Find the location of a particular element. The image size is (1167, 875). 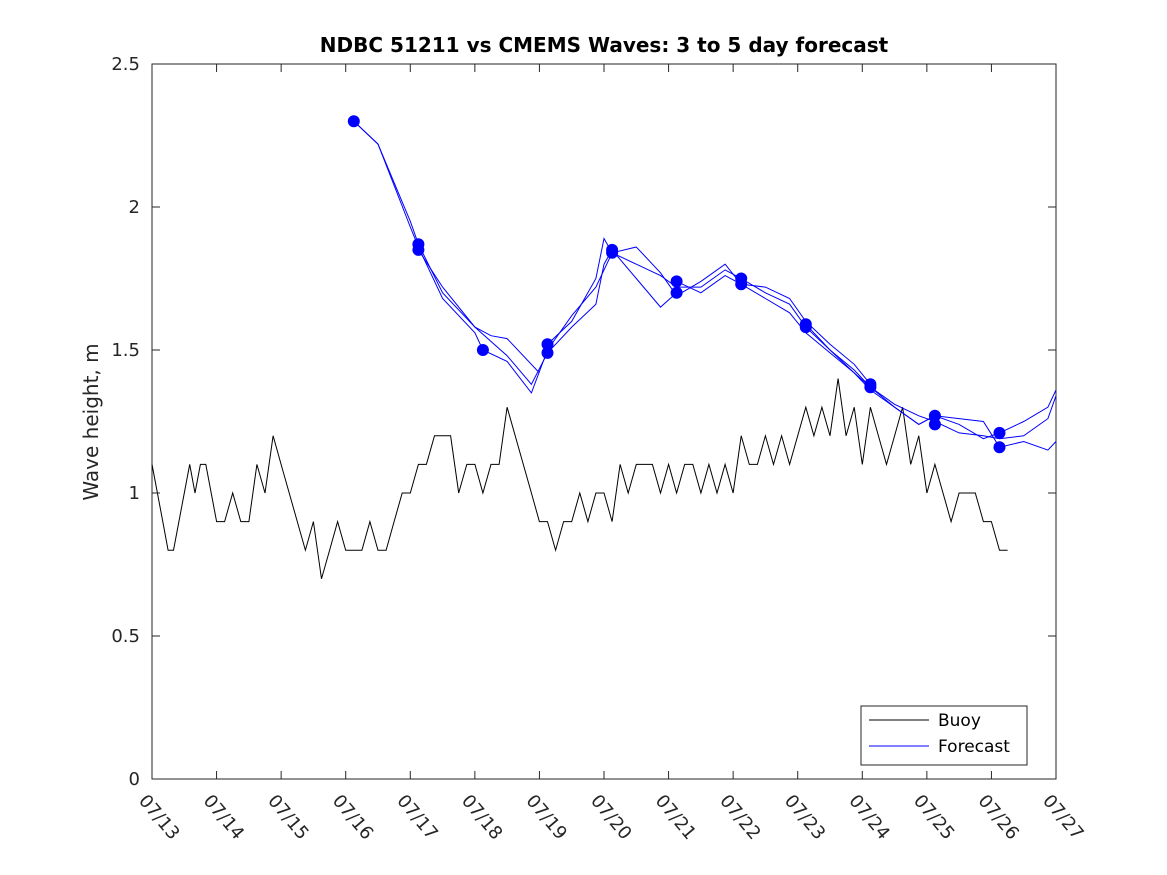

legend: Buoy Forecast is located at coordinates (944, 735).